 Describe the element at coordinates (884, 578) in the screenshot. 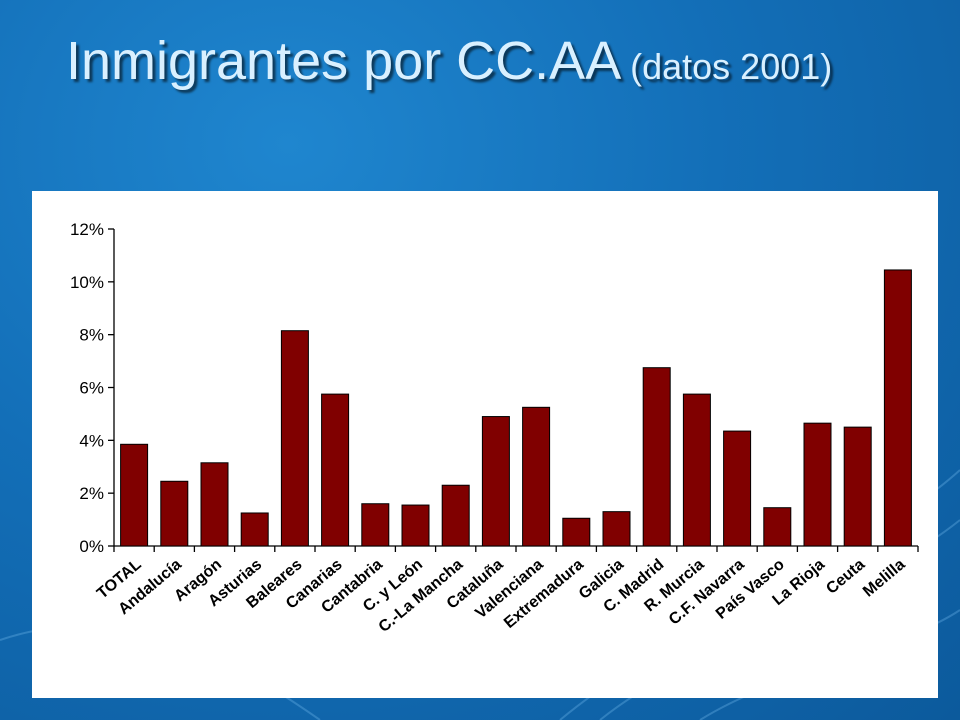

I see `x-category-label: Melilla` at that location.